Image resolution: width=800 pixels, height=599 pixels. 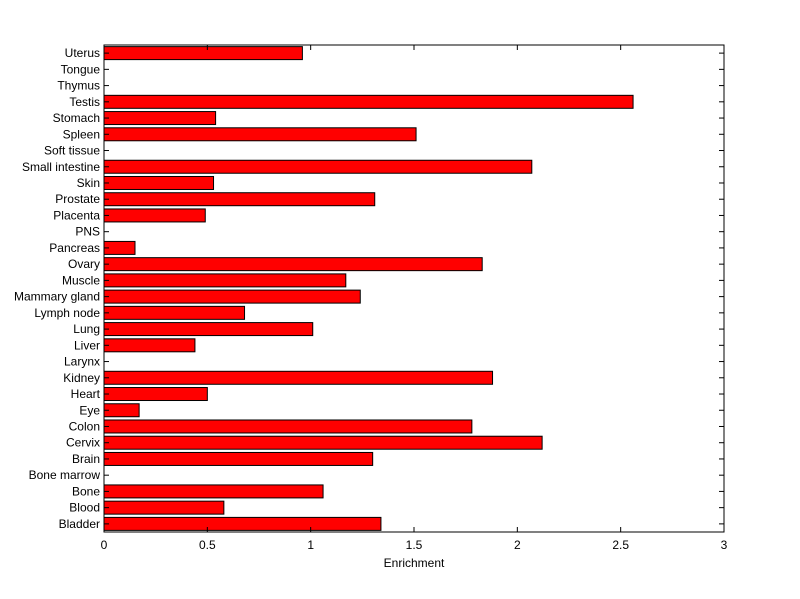 I want to click on x-tick-label: 3, so click(x=724, y=545).